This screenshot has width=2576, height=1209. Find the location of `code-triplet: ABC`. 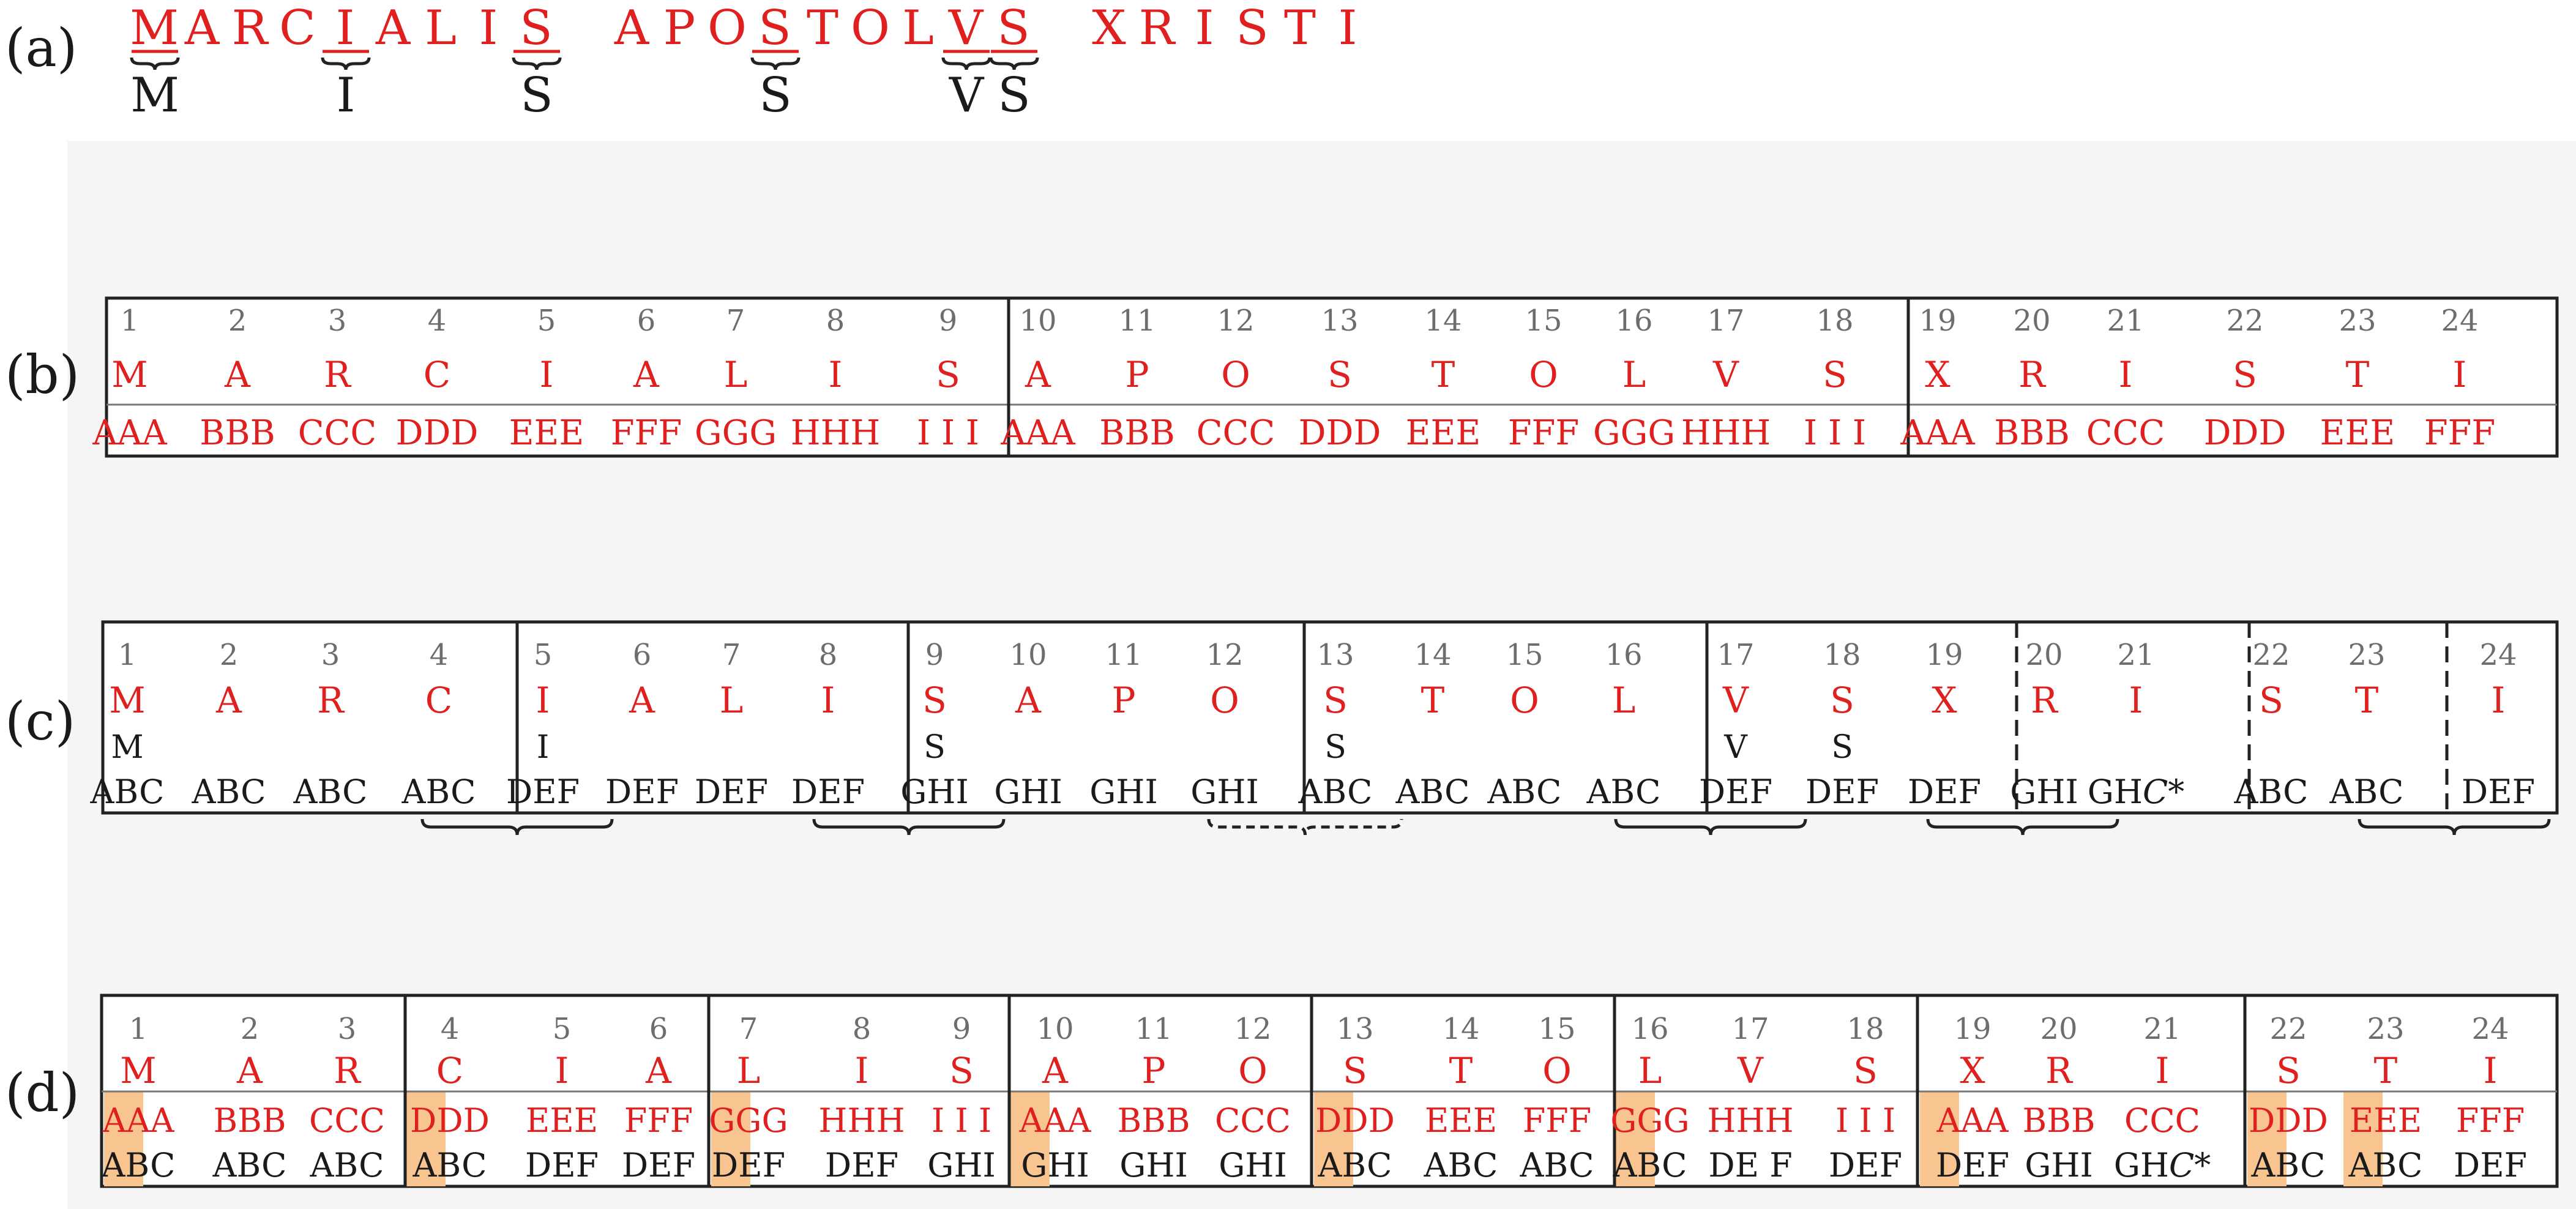

code-triplet: ABC is located at coordinates (2271, 792).